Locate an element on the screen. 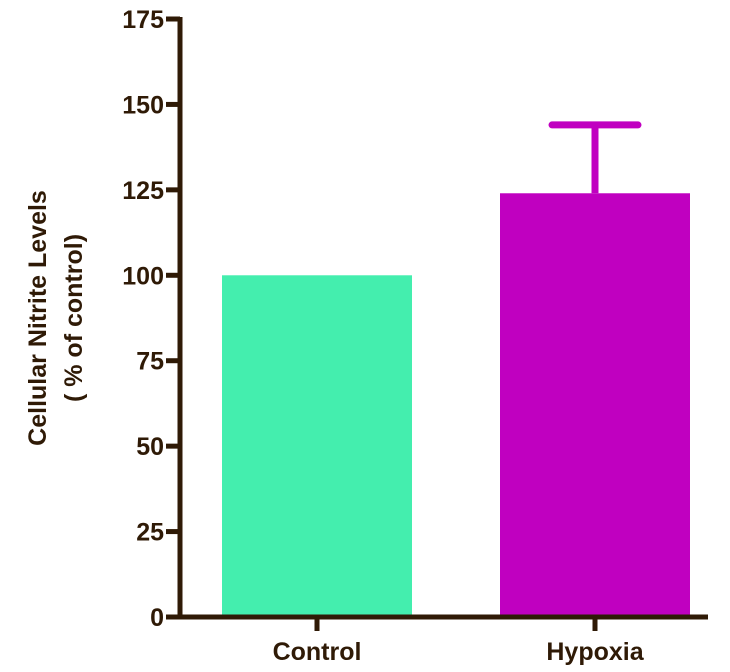  y-tick-label-150: 150 is located at coordinates (143, 105).